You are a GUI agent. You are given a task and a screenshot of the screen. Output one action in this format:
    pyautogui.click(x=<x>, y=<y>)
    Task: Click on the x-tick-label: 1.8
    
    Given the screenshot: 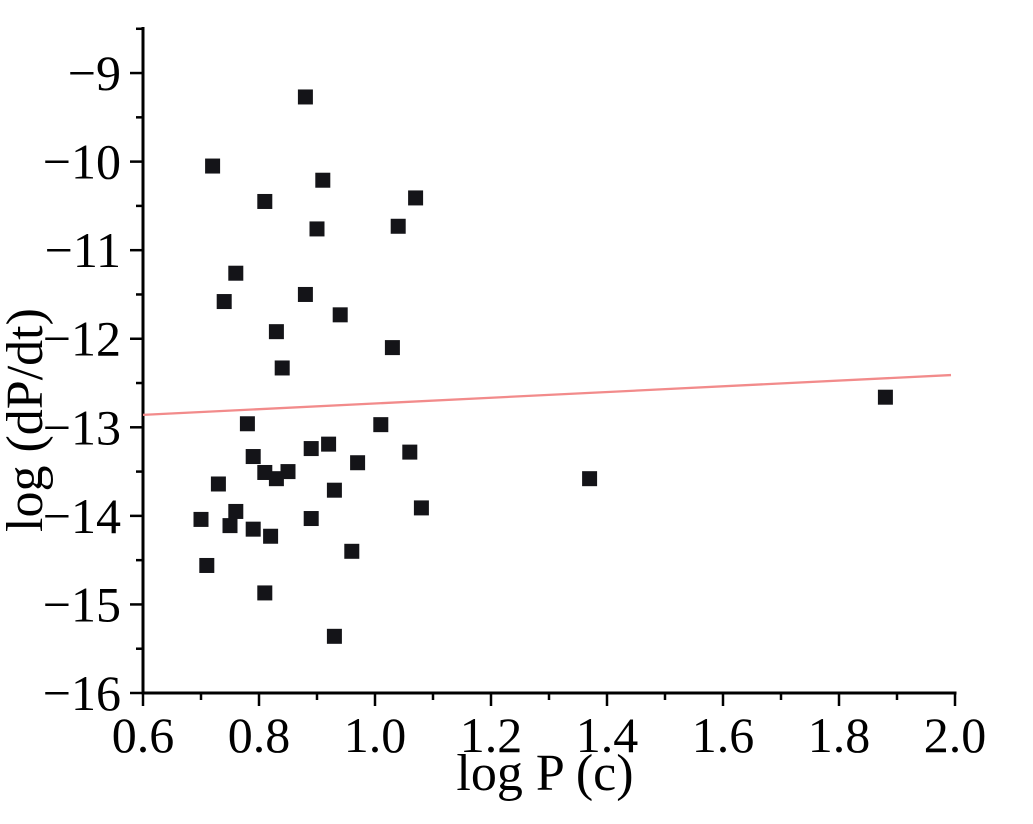 What is the action you would take?
    pyautogui.click(x=839, y=735)
    